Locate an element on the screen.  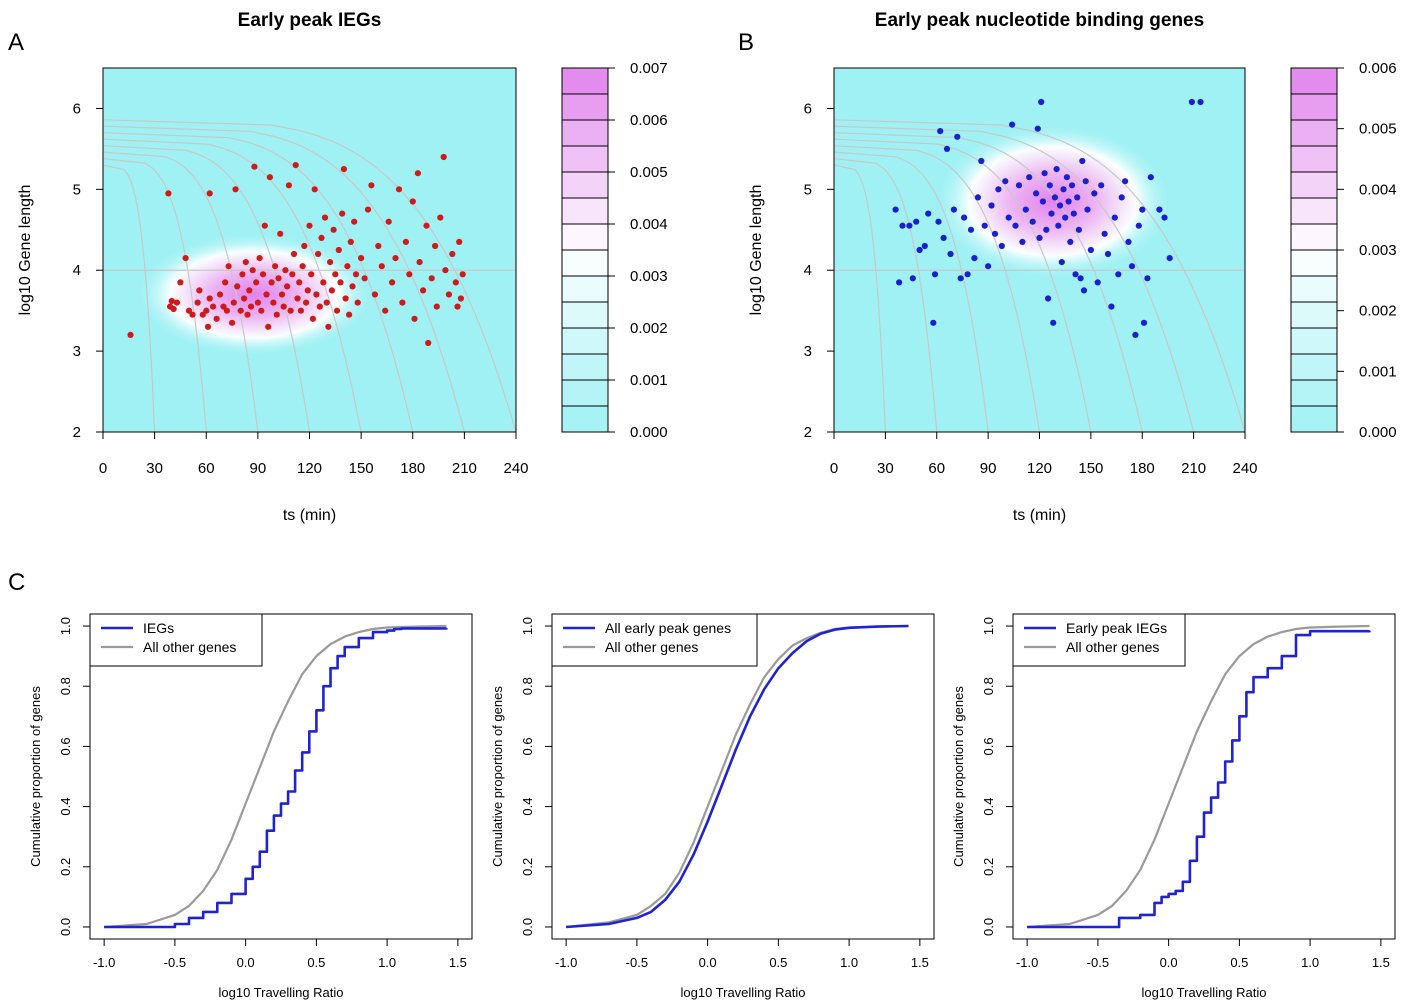
y-tick-label: 0.2 is located at coordinates (527, 867).